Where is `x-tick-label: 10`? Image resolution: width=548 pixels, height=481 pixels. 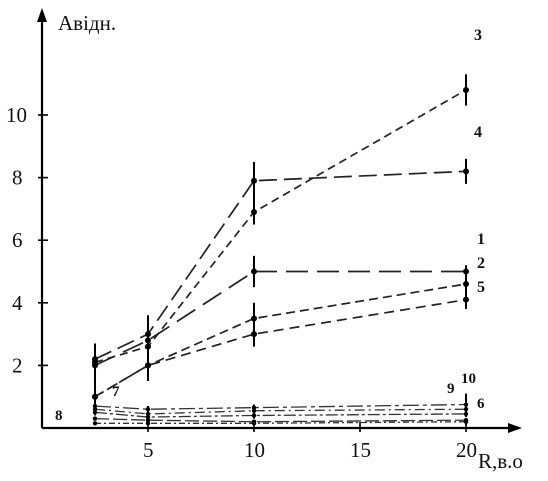
x-tick-label: 10 is located at coordinates (254, 450).